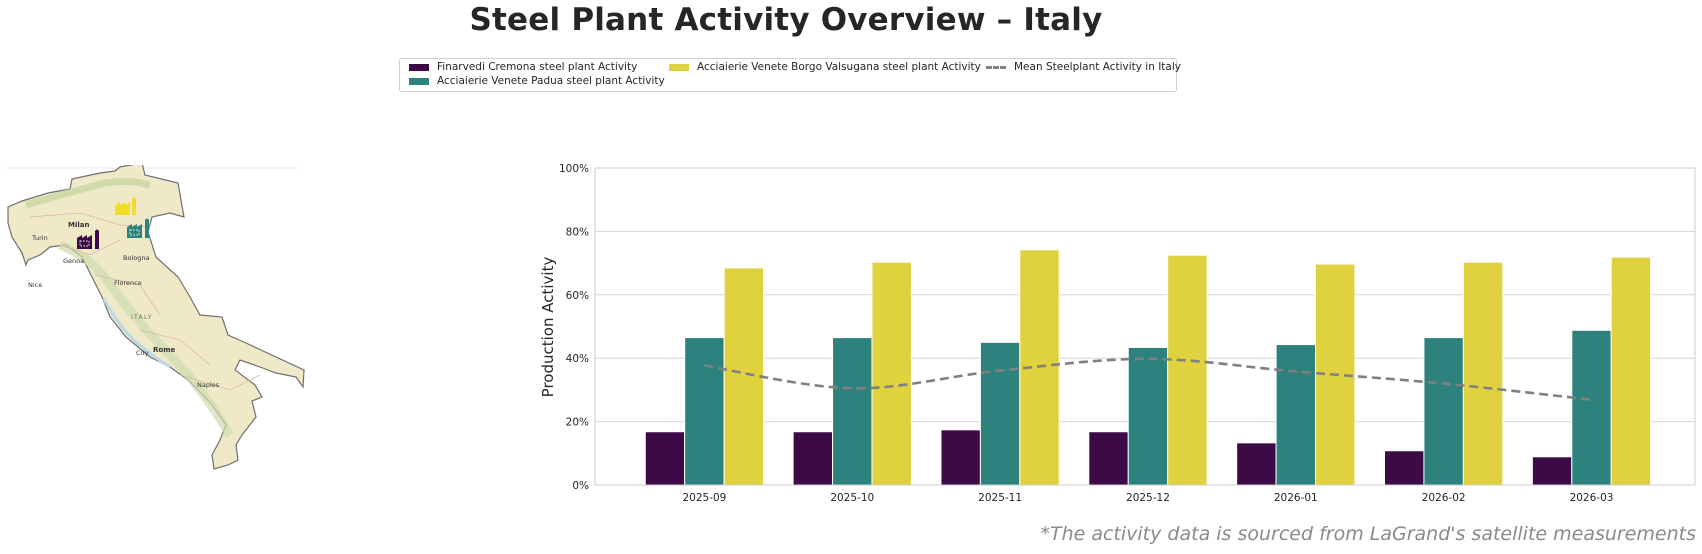 The width and height of the screenshot is (1702, 554). I want to click on map-alps-relief, so click(88, 193).